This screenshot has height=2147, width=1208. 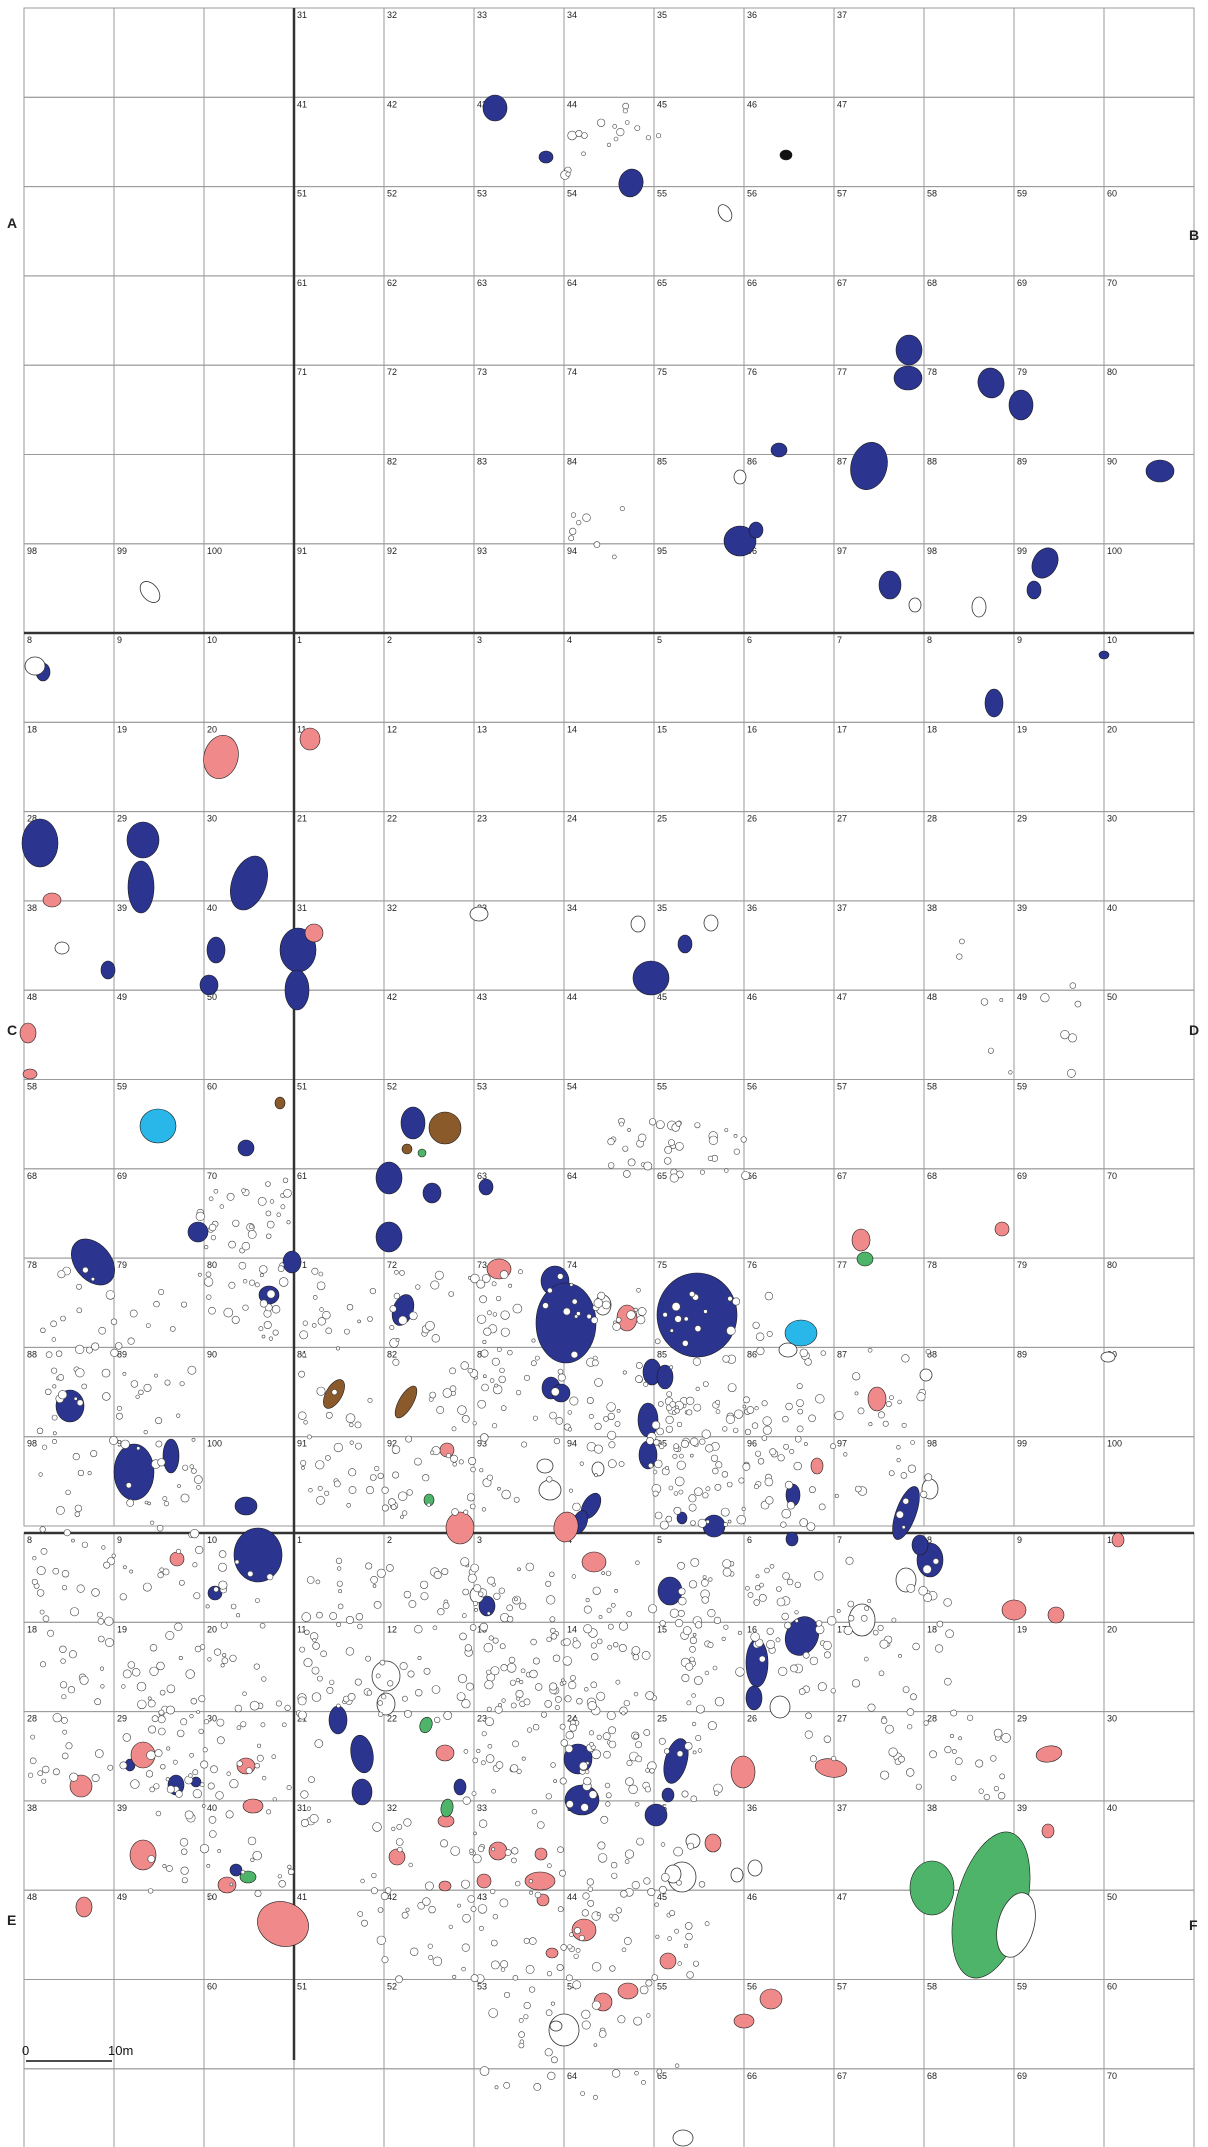 What do you see at coordinates (32, 1444) in the screenshot?
I see `grid-cell-label: 98` at bounding box center [32, 1444].